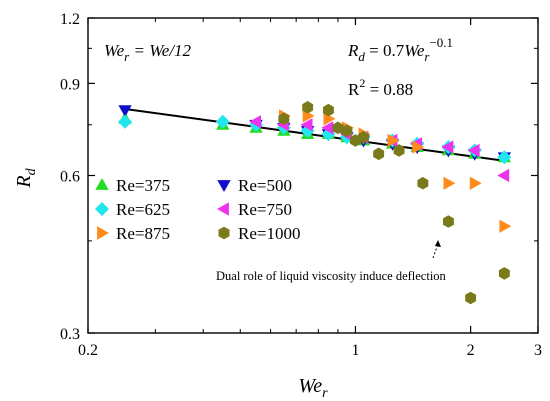 This screenshot has width=550, height=401. I want to click on x-axis-label: Wer, so click(313, 388).